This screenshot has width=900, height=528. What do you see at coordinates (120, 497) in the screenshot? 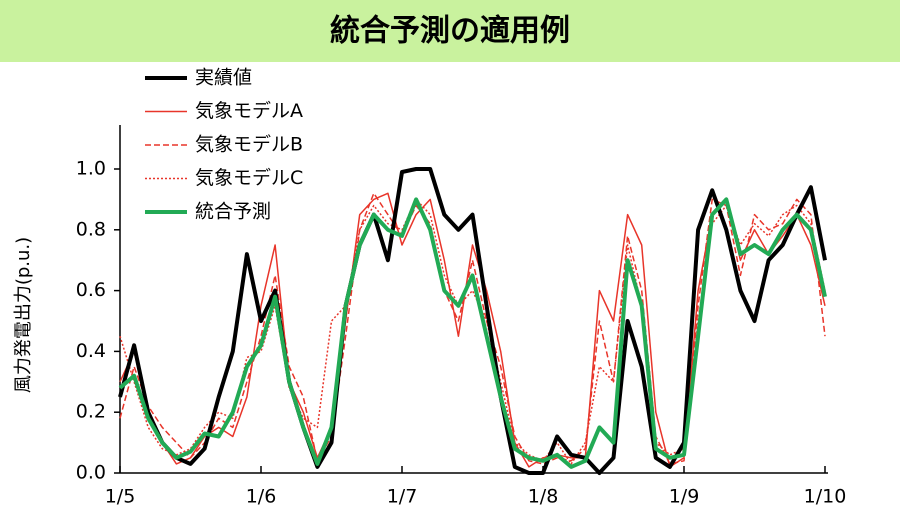
I see `x-tick-label: 1/5` at bounding box center [120, 497].